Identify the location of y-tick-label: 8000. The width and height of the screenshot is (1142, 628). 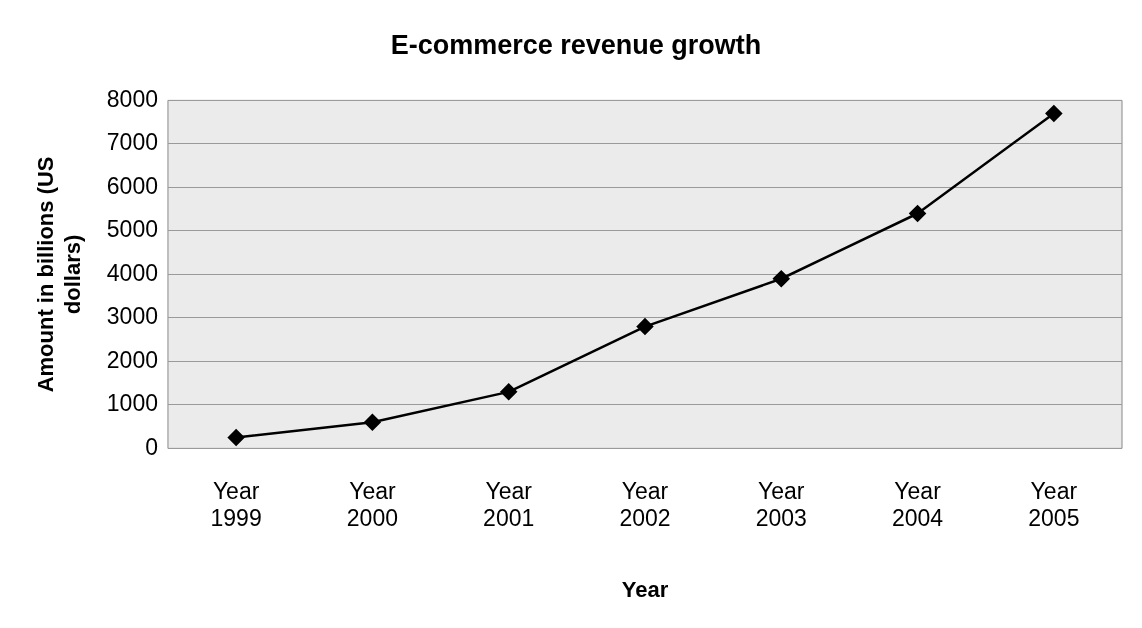
(132, 98).